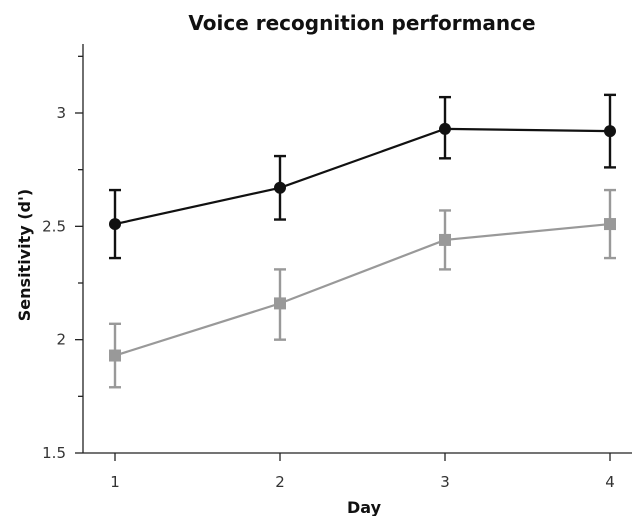  What do you see at coordinates (280, 482) in the screenshot?
I see `x-tick-label: 2` at bounding box center [280, 482].